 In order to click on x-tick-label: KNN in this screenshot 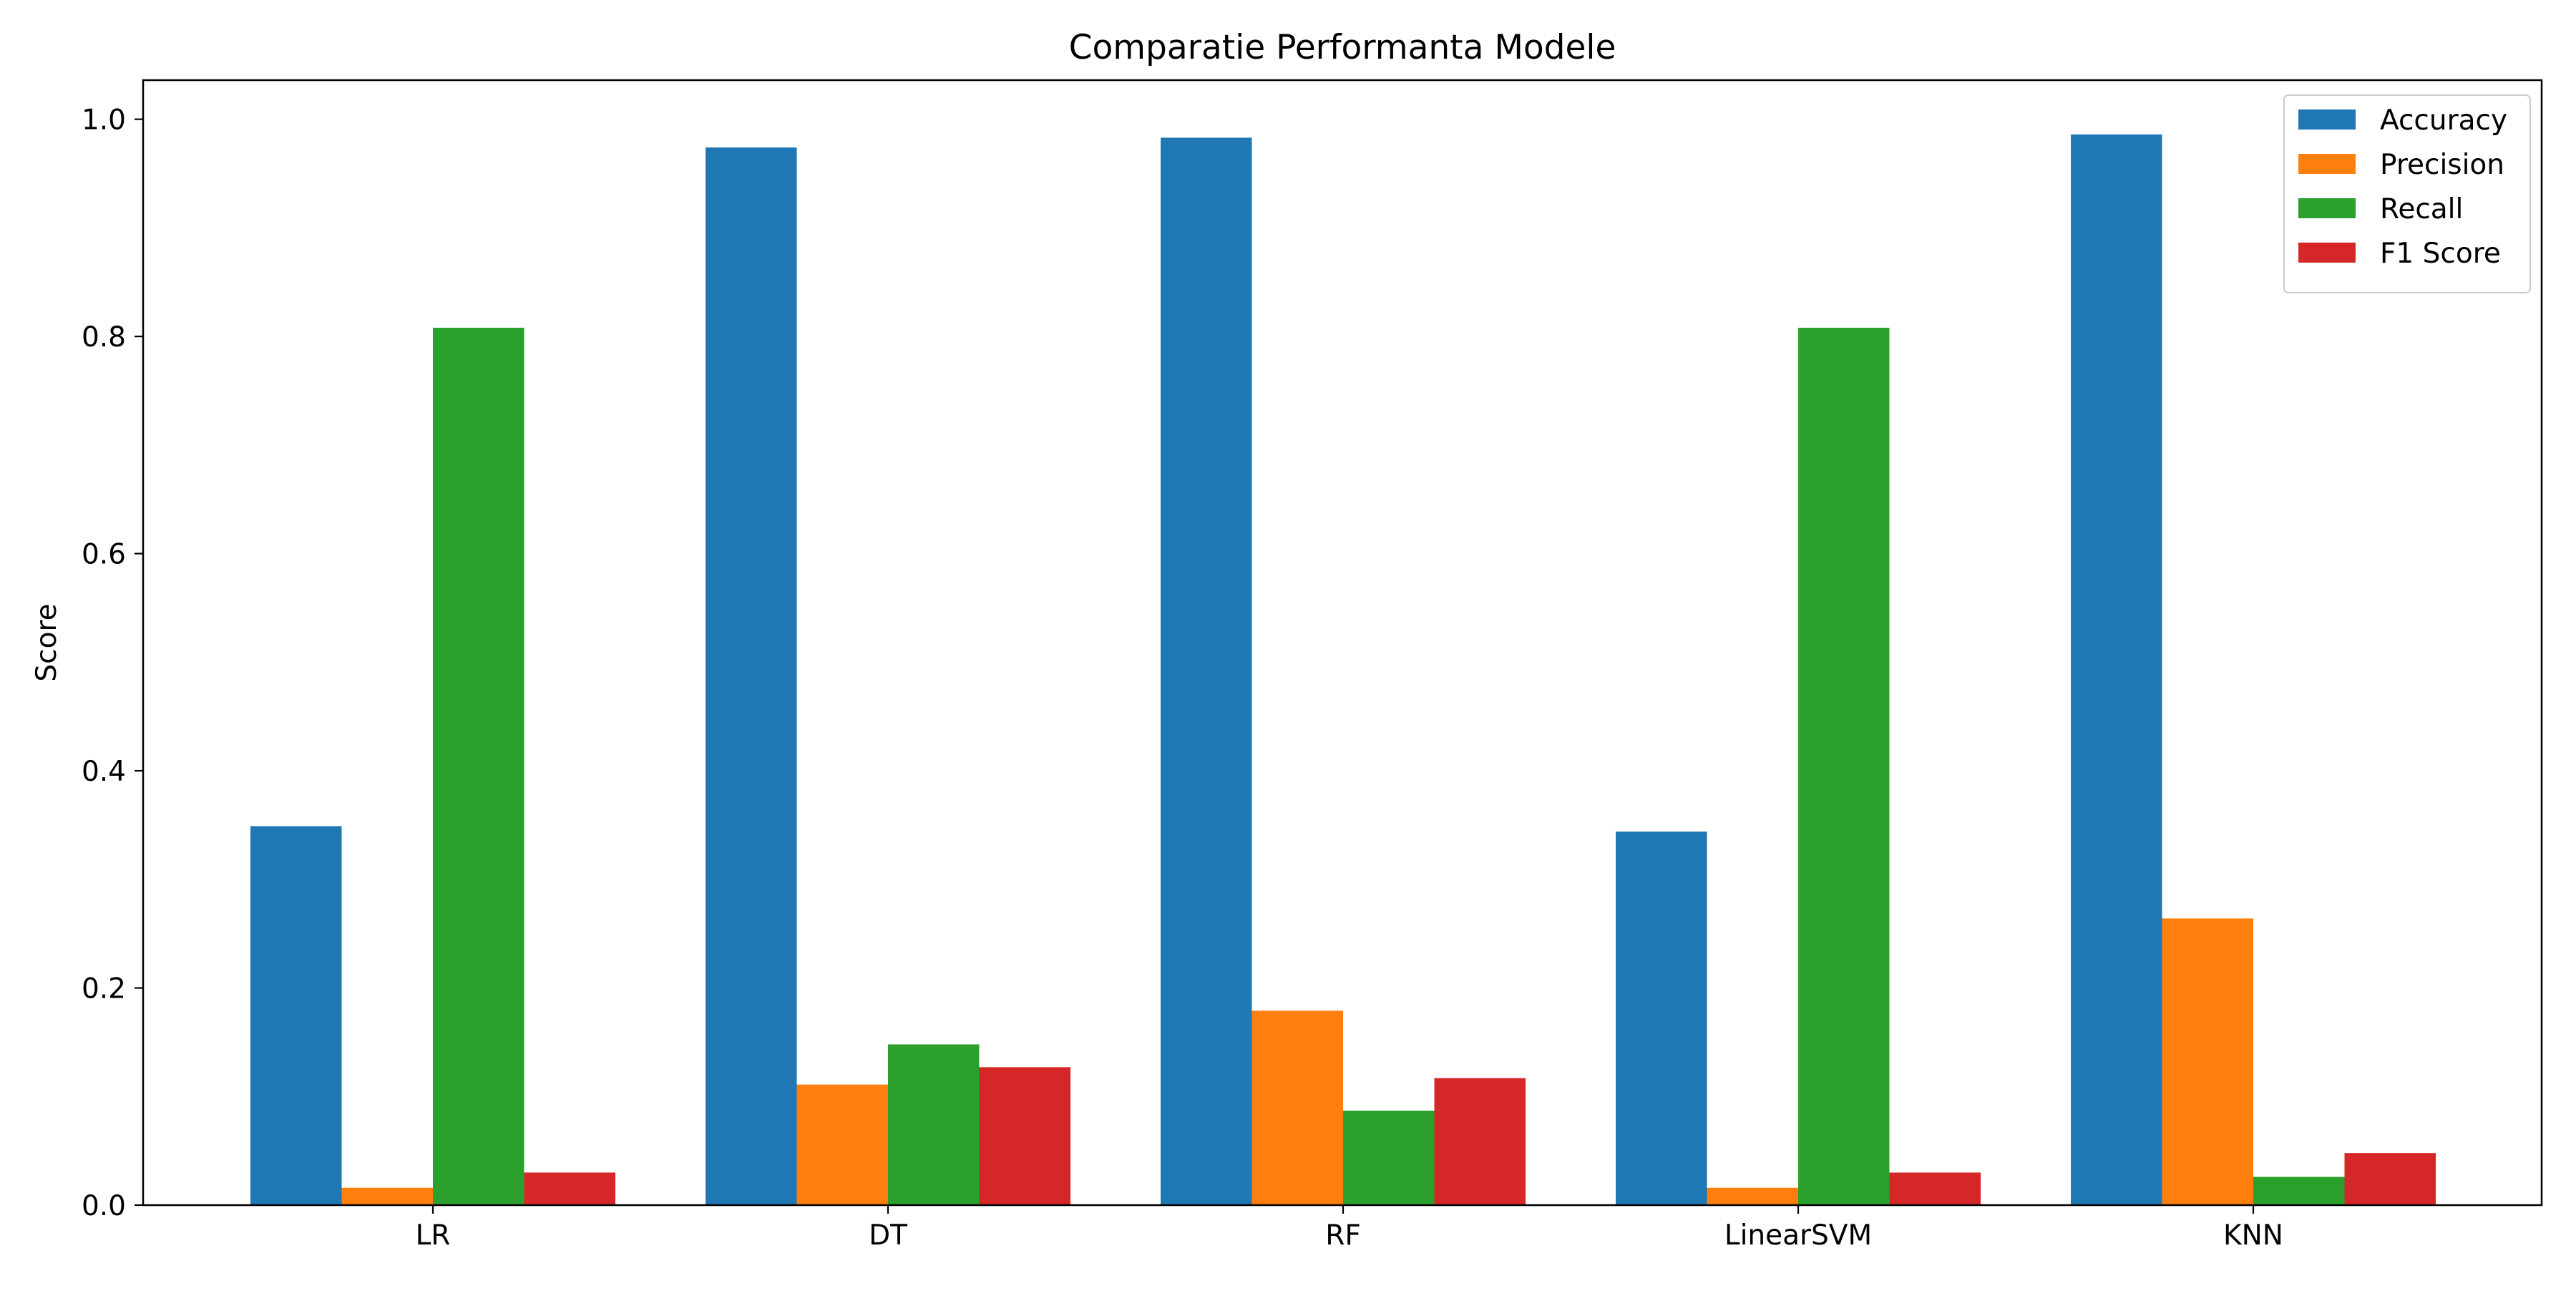, I will do `click(2253, 1235)`.